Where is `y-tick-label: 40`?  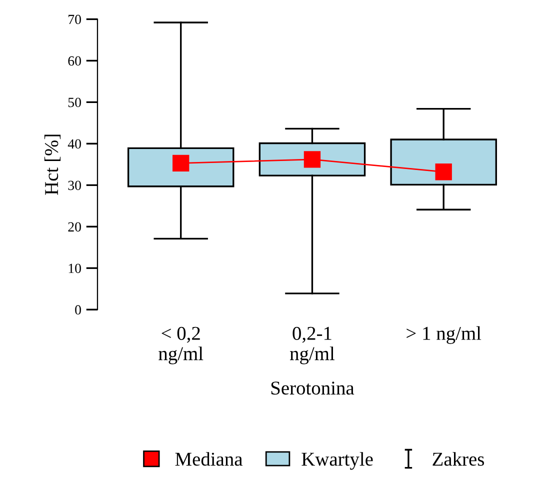
y-tick-label: 40 is located at coordinates (74, 144).